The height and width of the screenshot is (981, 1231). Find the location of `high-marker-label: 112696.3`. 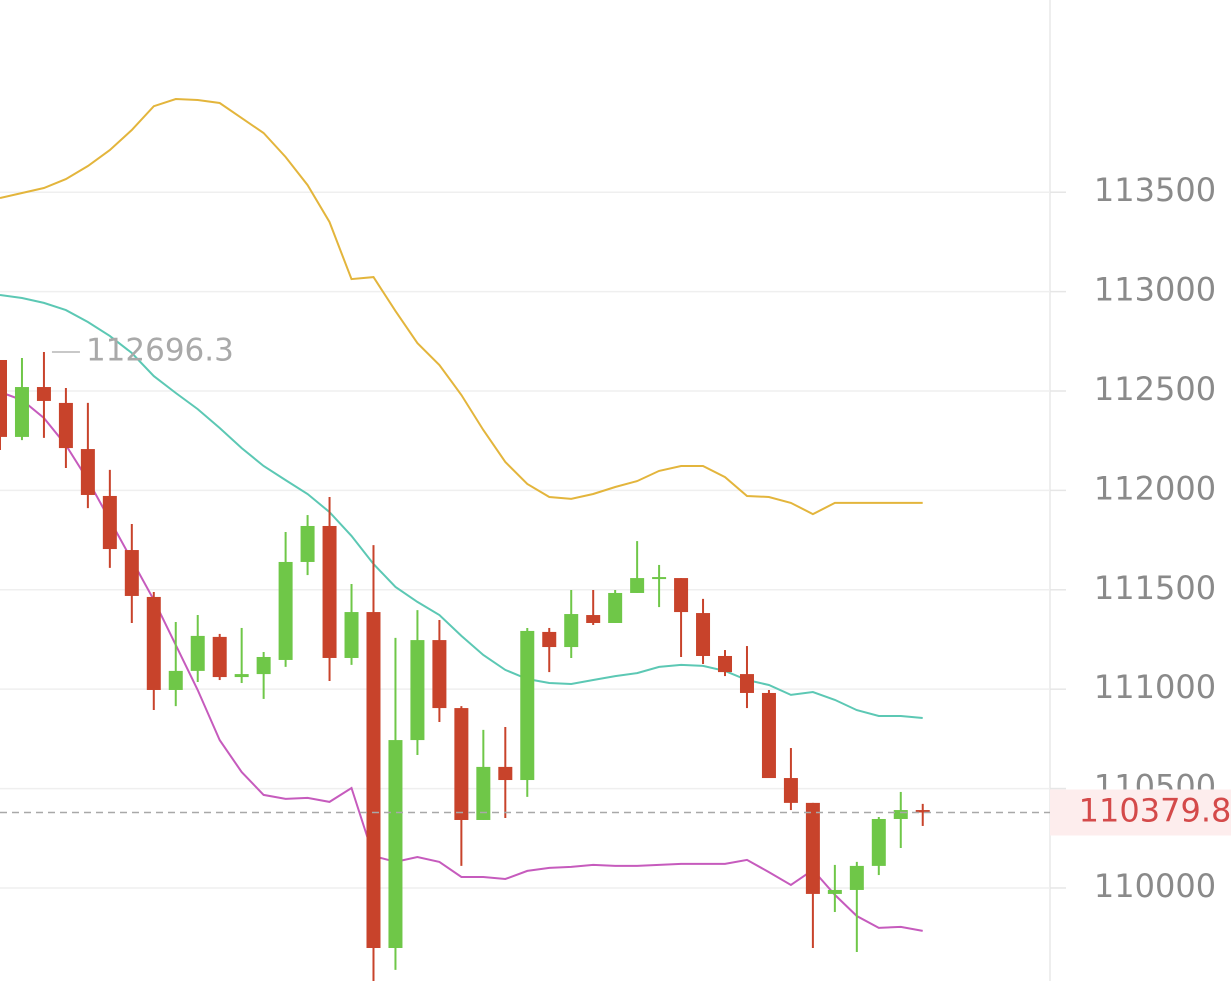

high-marker-label: 112696.3 is located at coordinates (160, 350).